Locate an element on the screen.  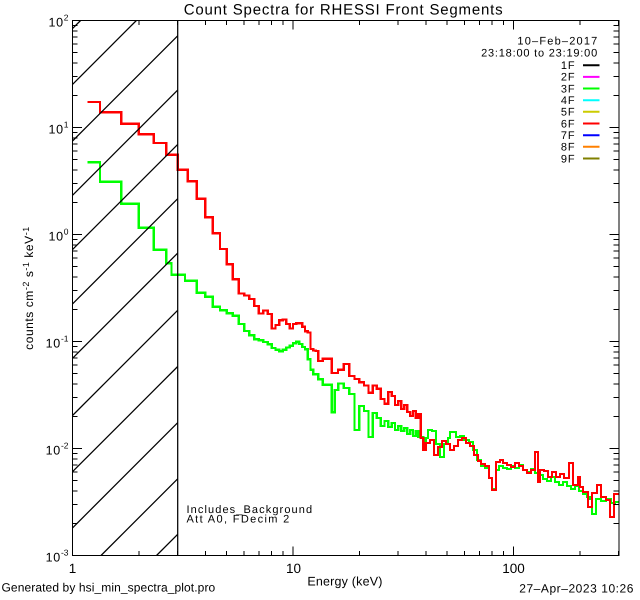
svg-text: 9F is located at coordinates (568, 159).